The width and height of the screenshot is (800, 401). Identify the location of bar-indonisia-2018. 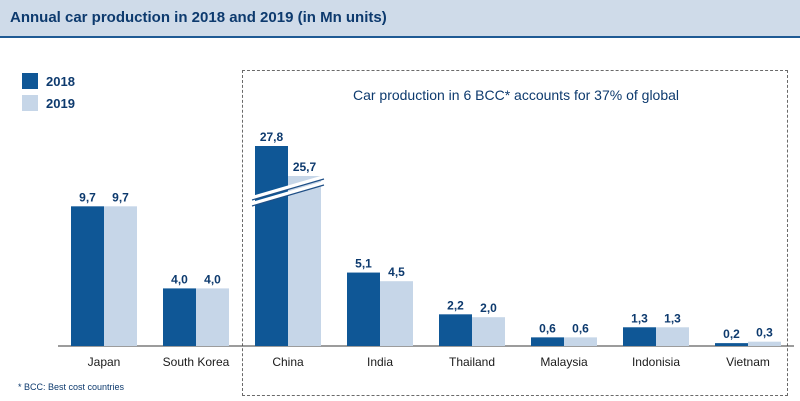
(639, 336).